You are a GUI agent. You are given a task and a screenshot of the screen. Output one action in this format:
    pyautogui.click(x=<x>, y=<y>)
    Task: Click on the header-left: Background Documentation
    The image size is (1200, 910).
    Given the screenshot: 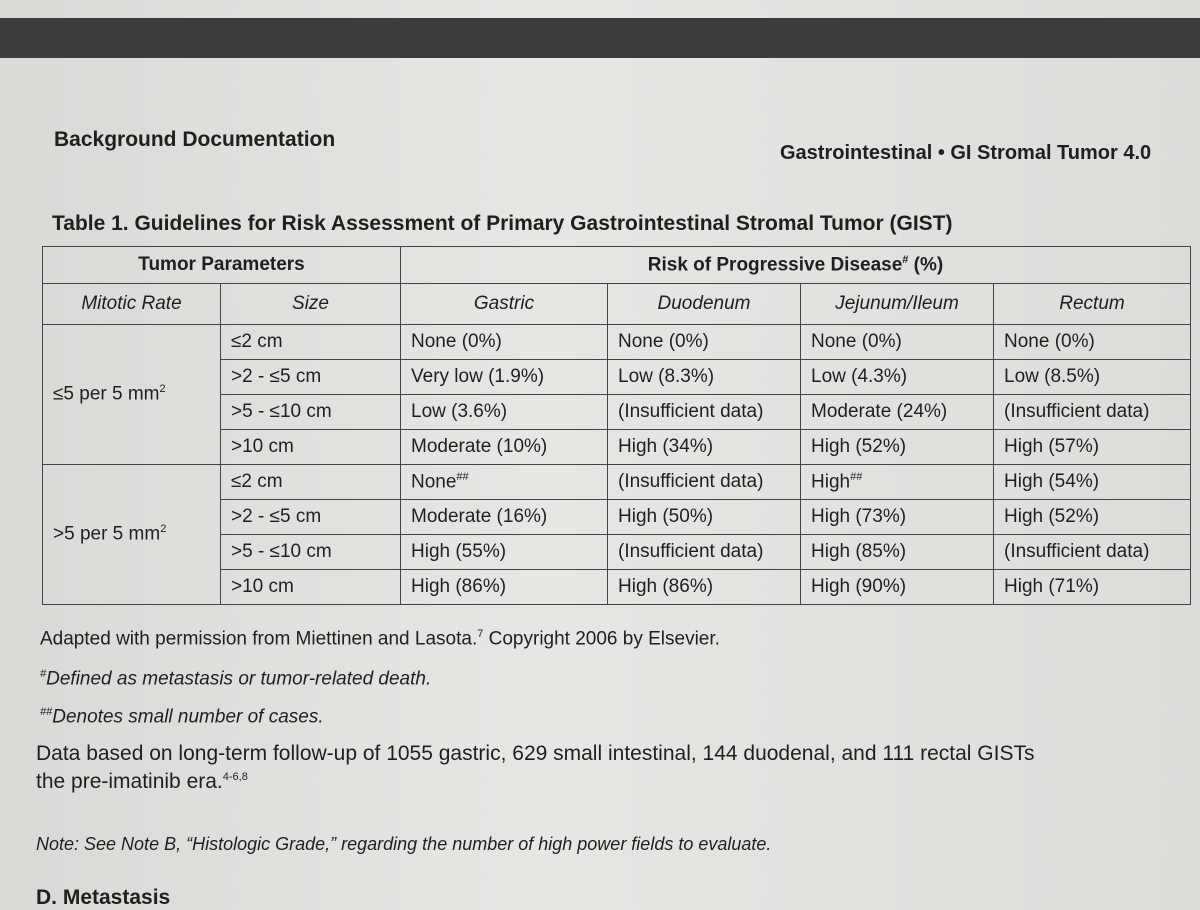 What is the action you would take?
    pyautogui.click(x=195, y=139)
    